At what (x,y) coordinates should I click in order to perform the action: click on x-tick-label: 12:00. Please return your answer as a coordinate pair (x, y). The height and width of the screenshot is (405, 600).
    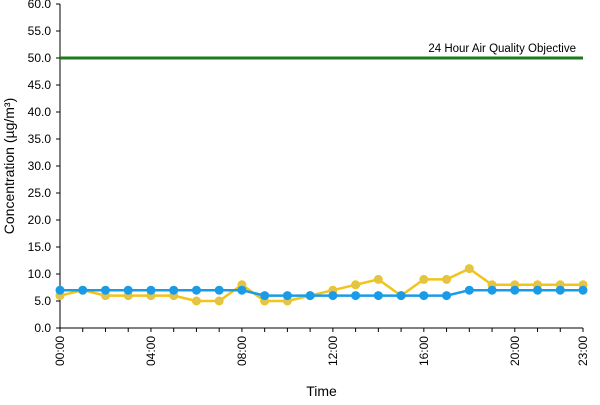
    Looking at the image, I should click on (333, 351).